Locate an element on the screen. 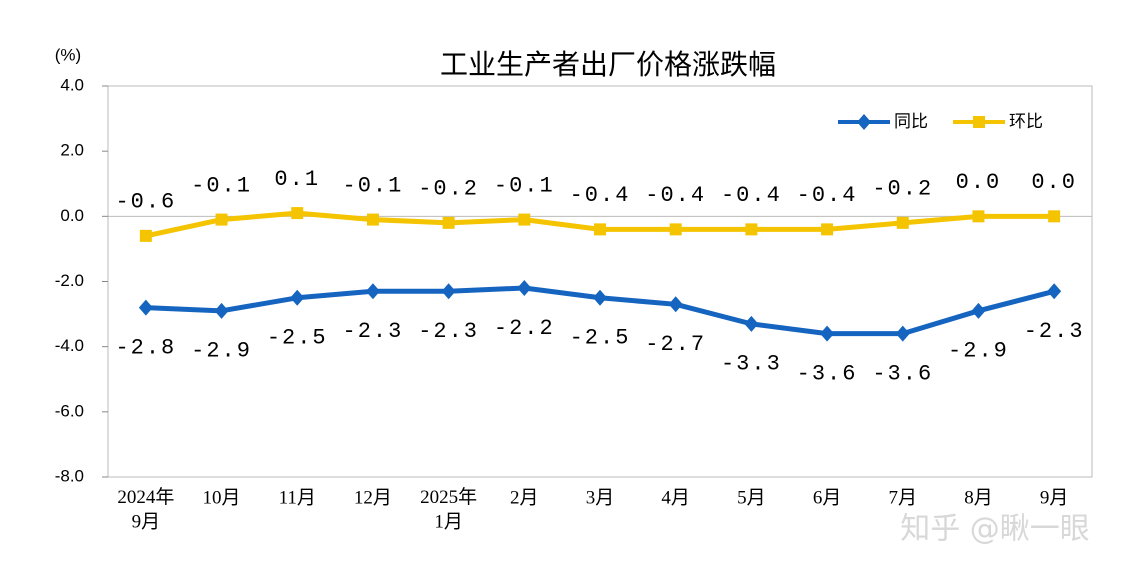  x-tick-label: 2月 is located at coordinates (524, 497).